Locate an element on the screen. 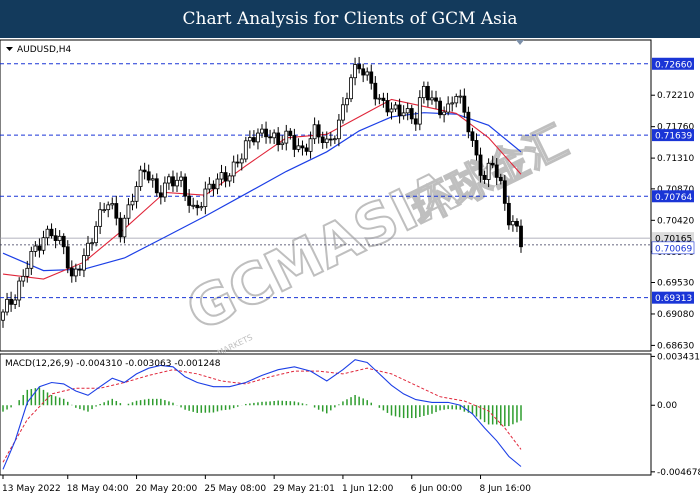 Image resolution: width=700 pixels, height=500 pixels. price-tick-label: 0.71310 is located at coordinates (675, 159).